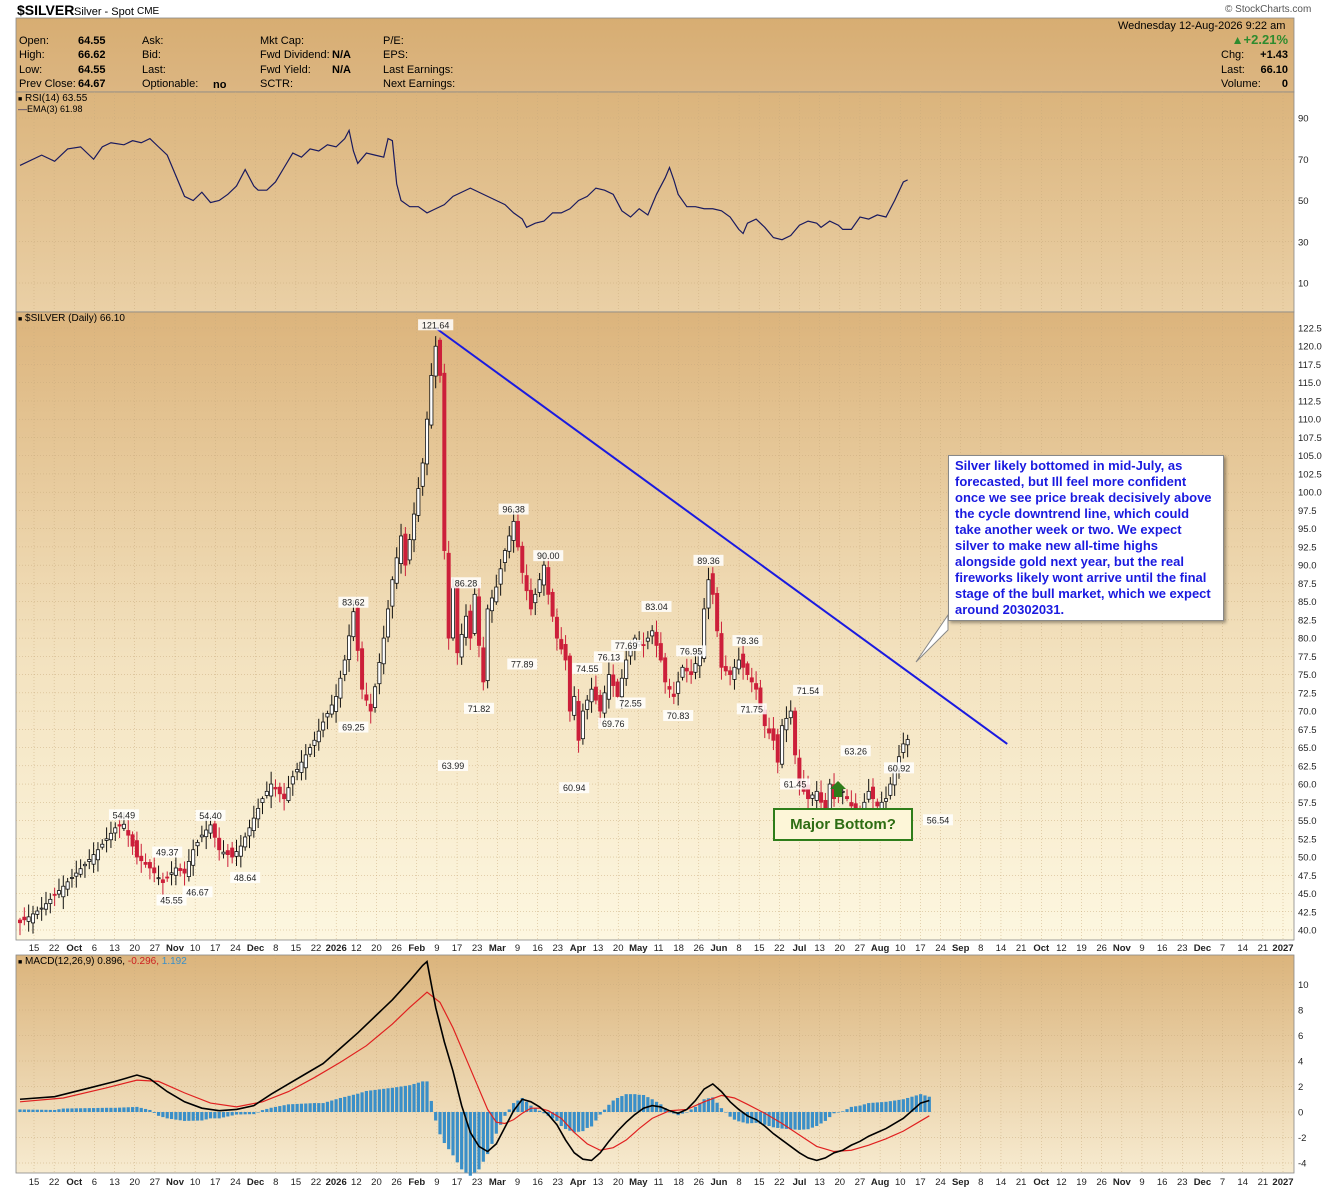 The image size is (1340, 1192). What do you see at coordinates (215, 1182) in the screenshot?
I see `x-tick-label-macd: 17` at bounding box center [215, 1182].